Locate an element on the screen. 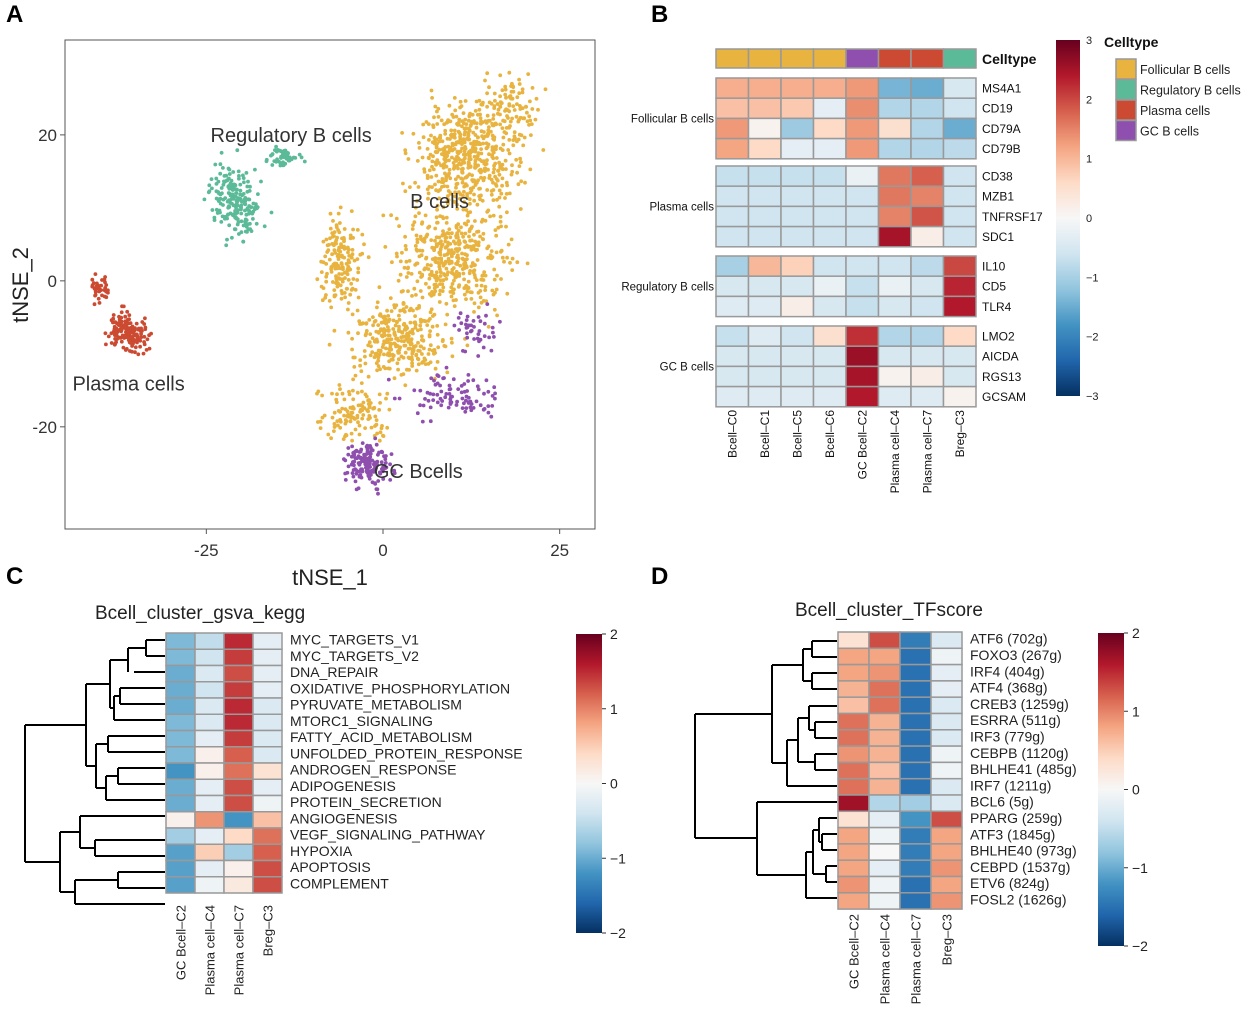  heatmap-row-label: PYRUVATE_METABOLISM is located at coordinates (376, 705).